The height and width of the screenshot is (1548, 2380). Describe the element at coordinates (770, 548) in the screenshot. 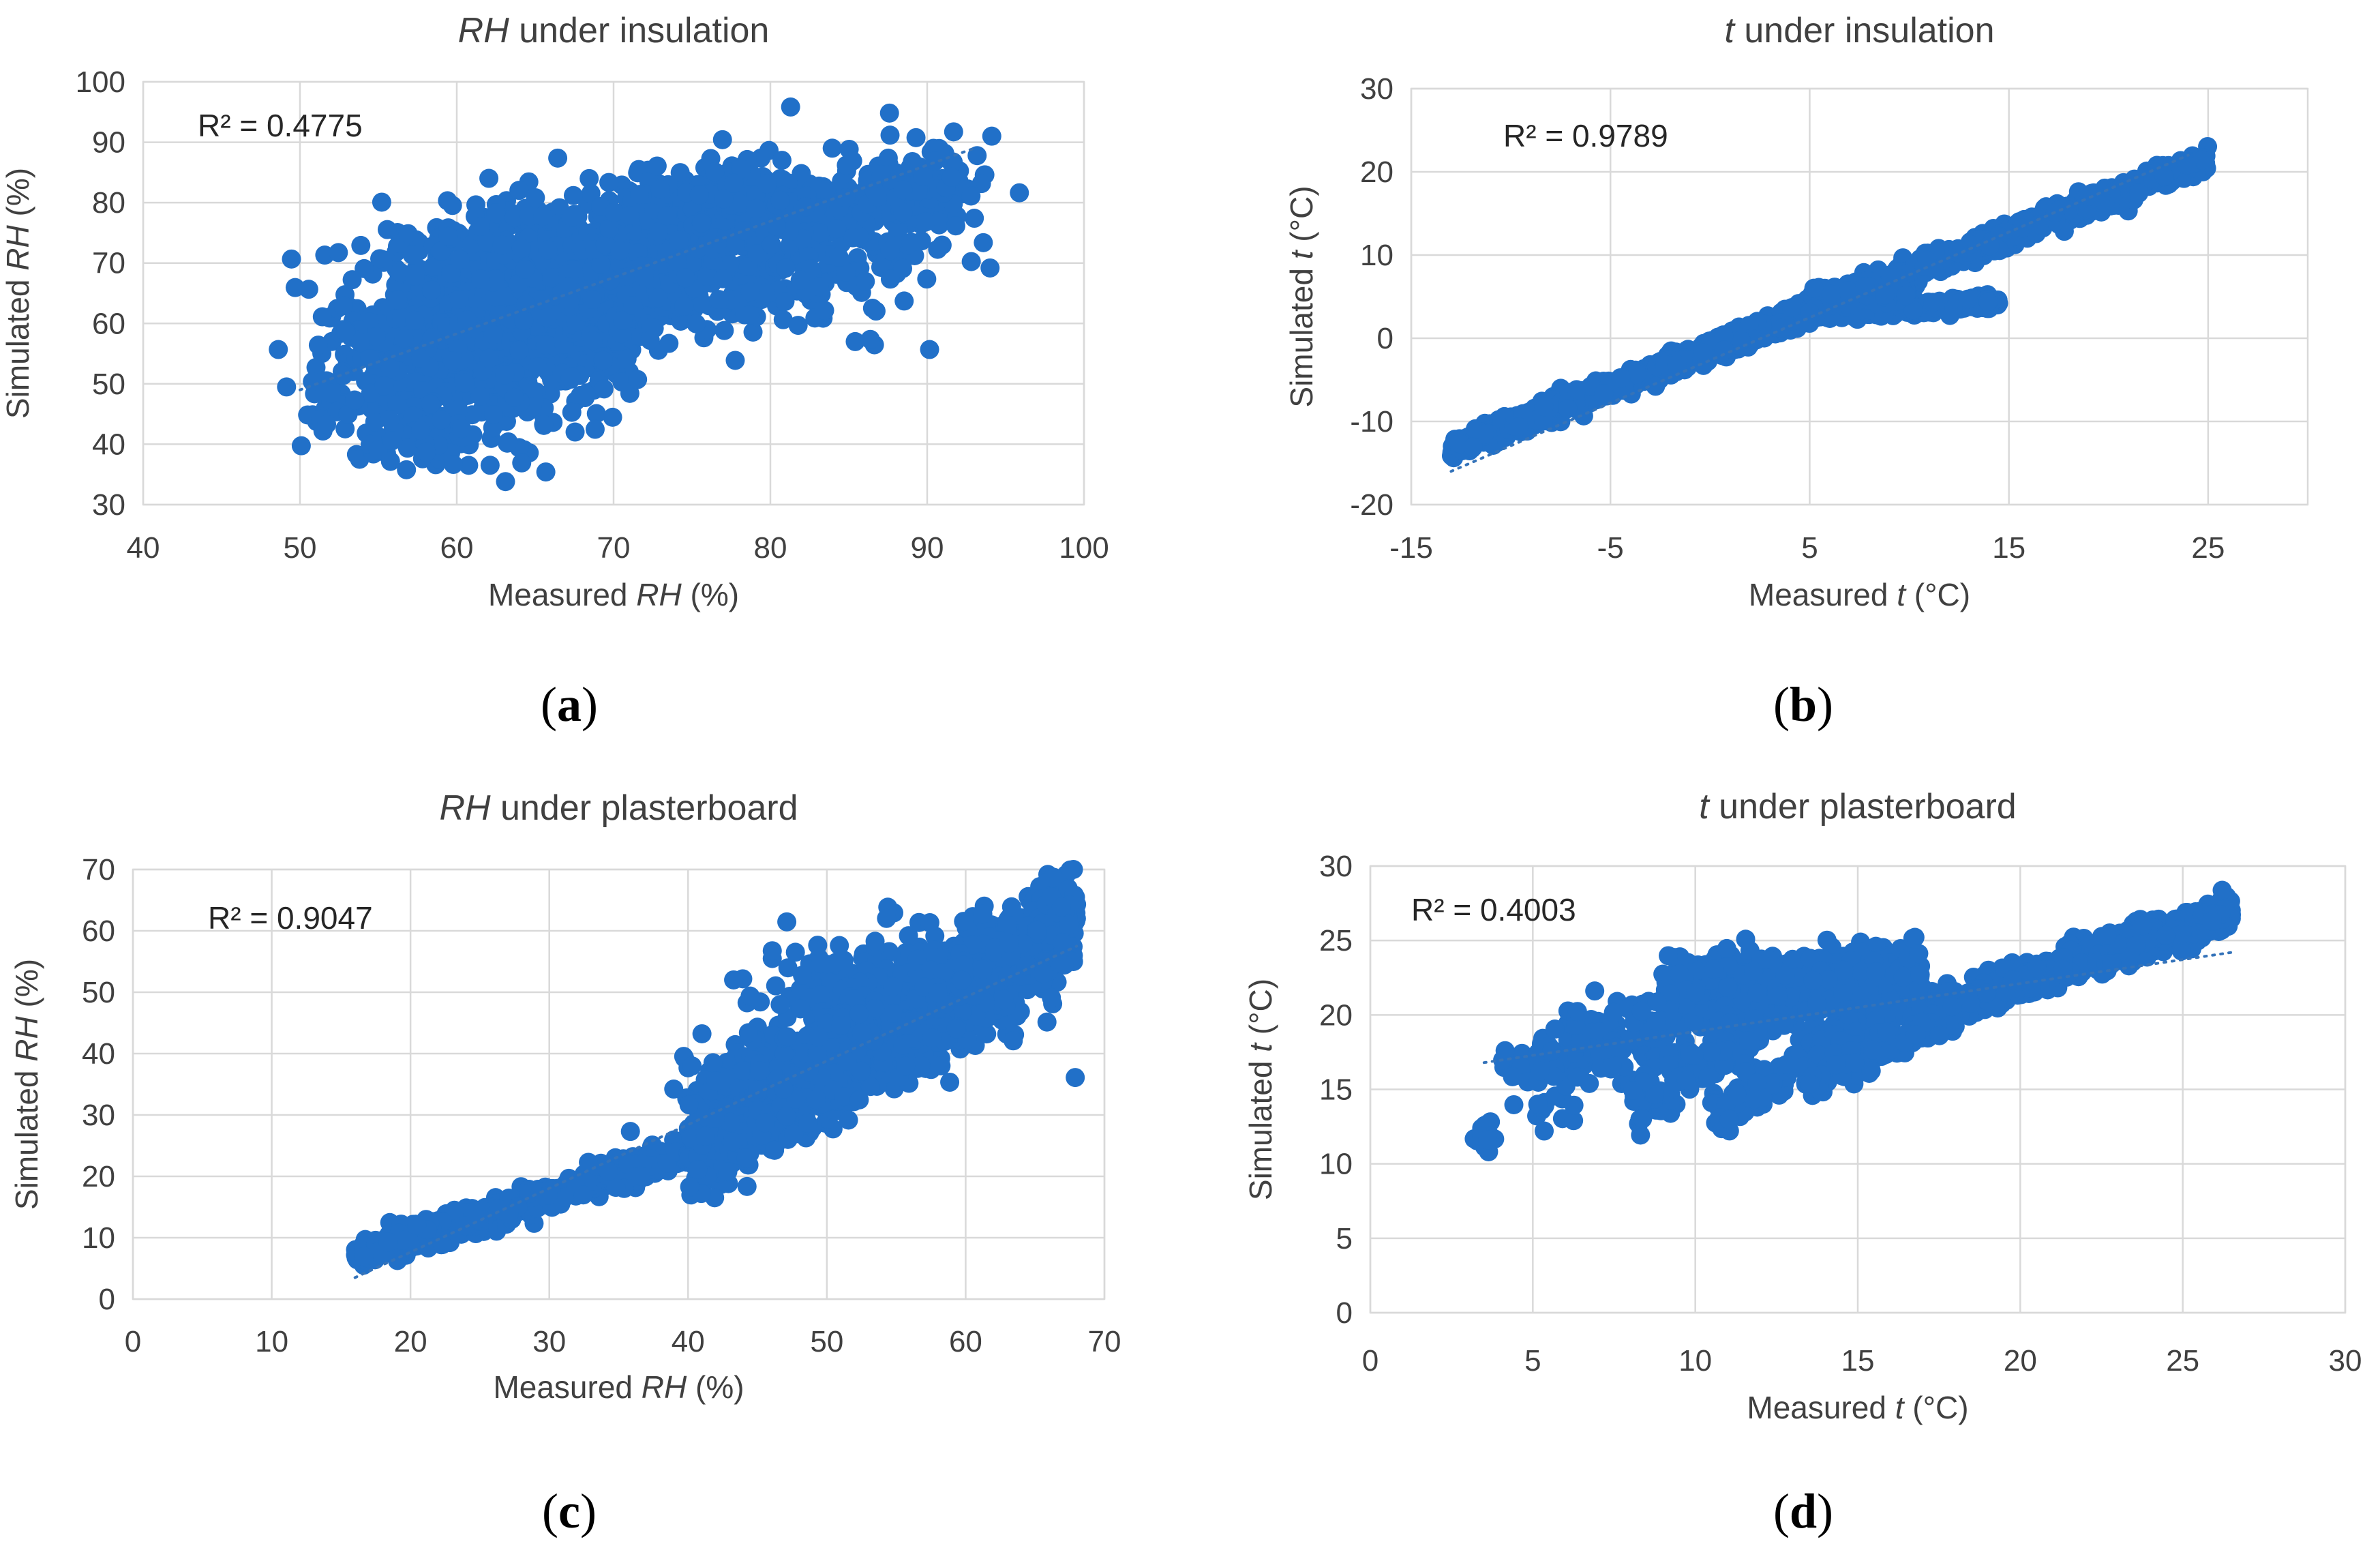

I see `x-tick-label: 80` at that location.